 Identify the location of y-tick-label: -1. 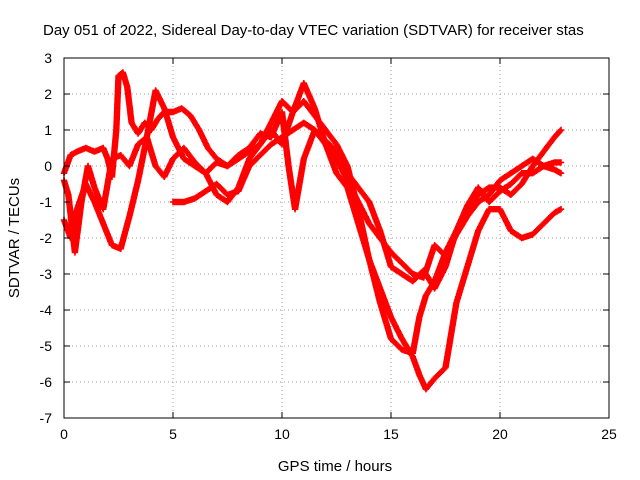
(46, 202).